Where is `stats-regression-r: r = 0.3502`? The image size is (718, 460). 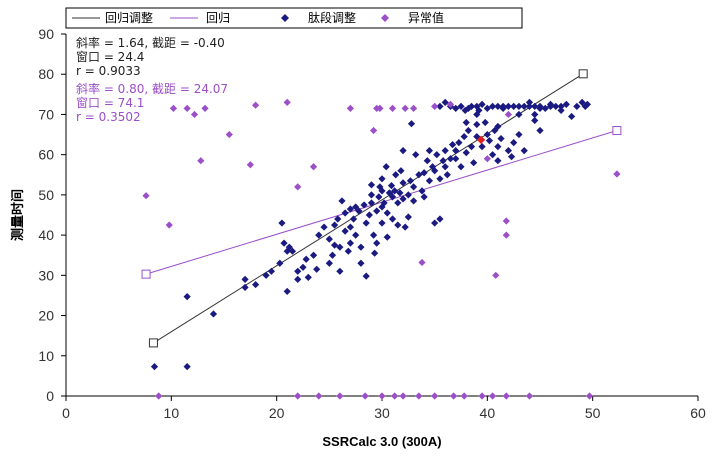 stats-regression-r: r = 0.3502 is located at coordinates (108, 117).